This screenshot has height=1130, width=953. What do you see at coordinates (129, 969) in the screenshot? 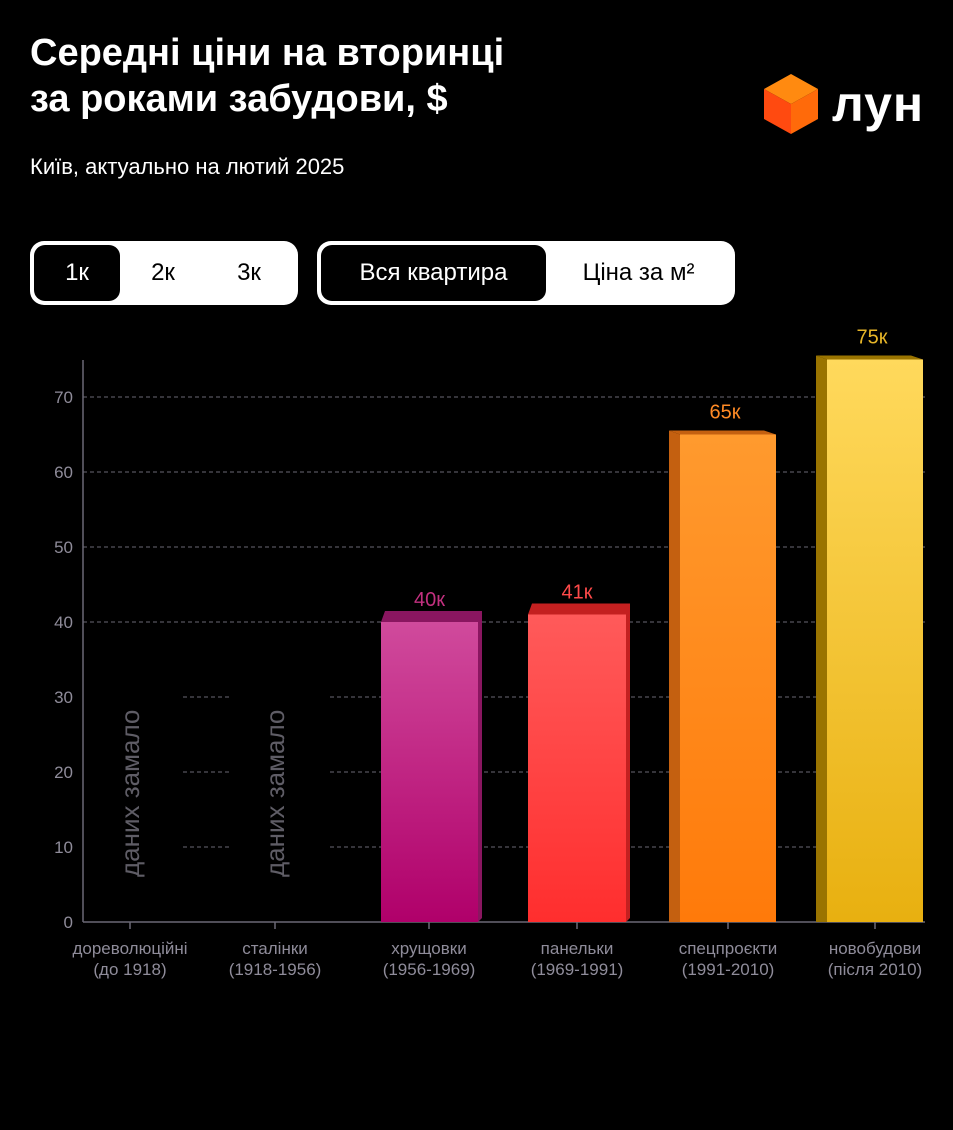
I see `x-tick-label: (до 1918)` at bounding box center [129, 969].